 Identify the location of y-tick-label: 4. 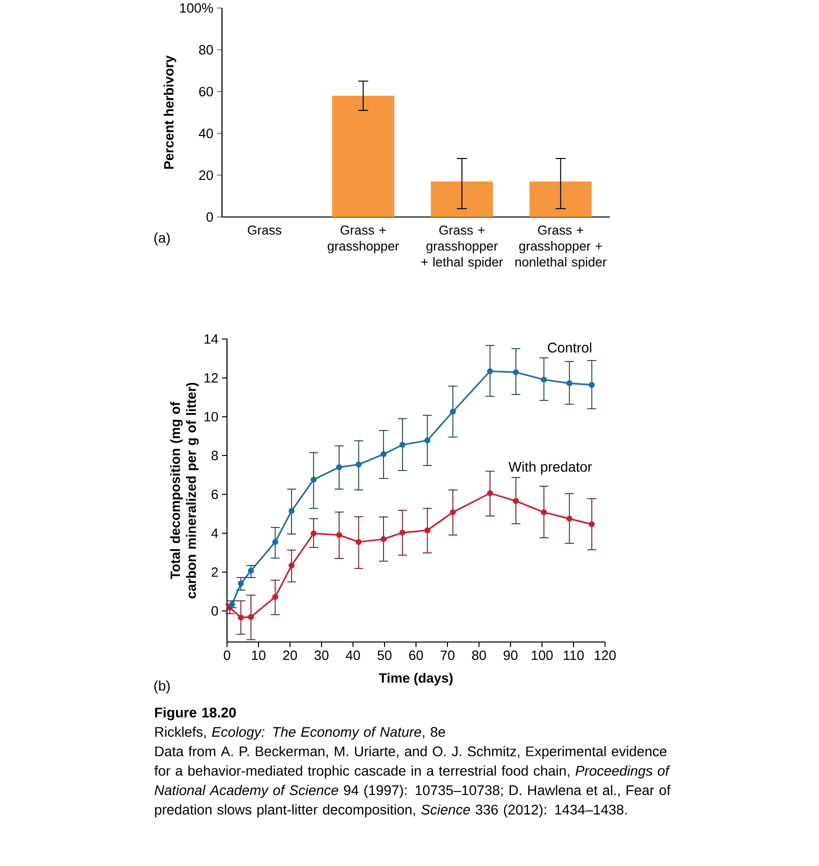
(214, 533).